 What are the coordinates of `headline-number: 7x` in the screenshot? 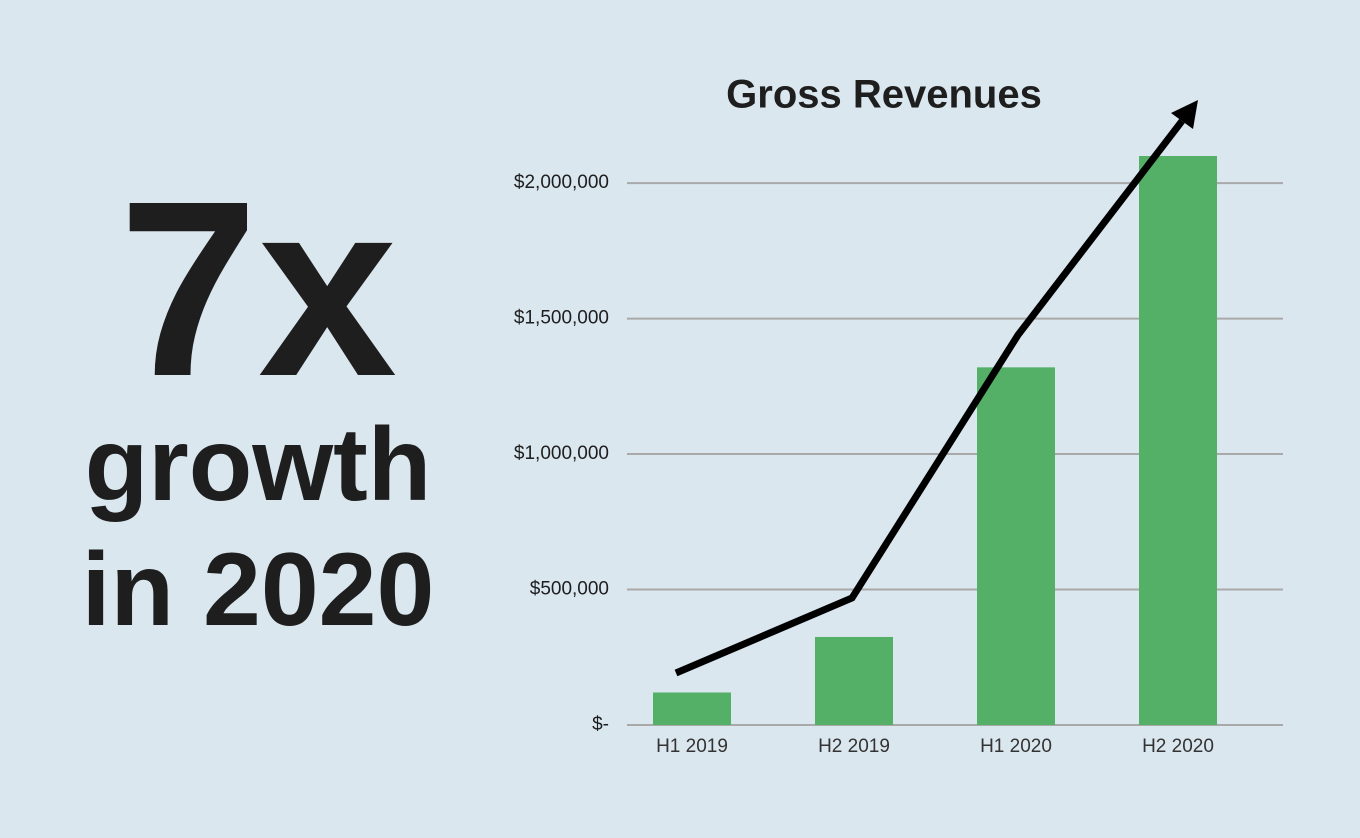 It's located at (258, 288).